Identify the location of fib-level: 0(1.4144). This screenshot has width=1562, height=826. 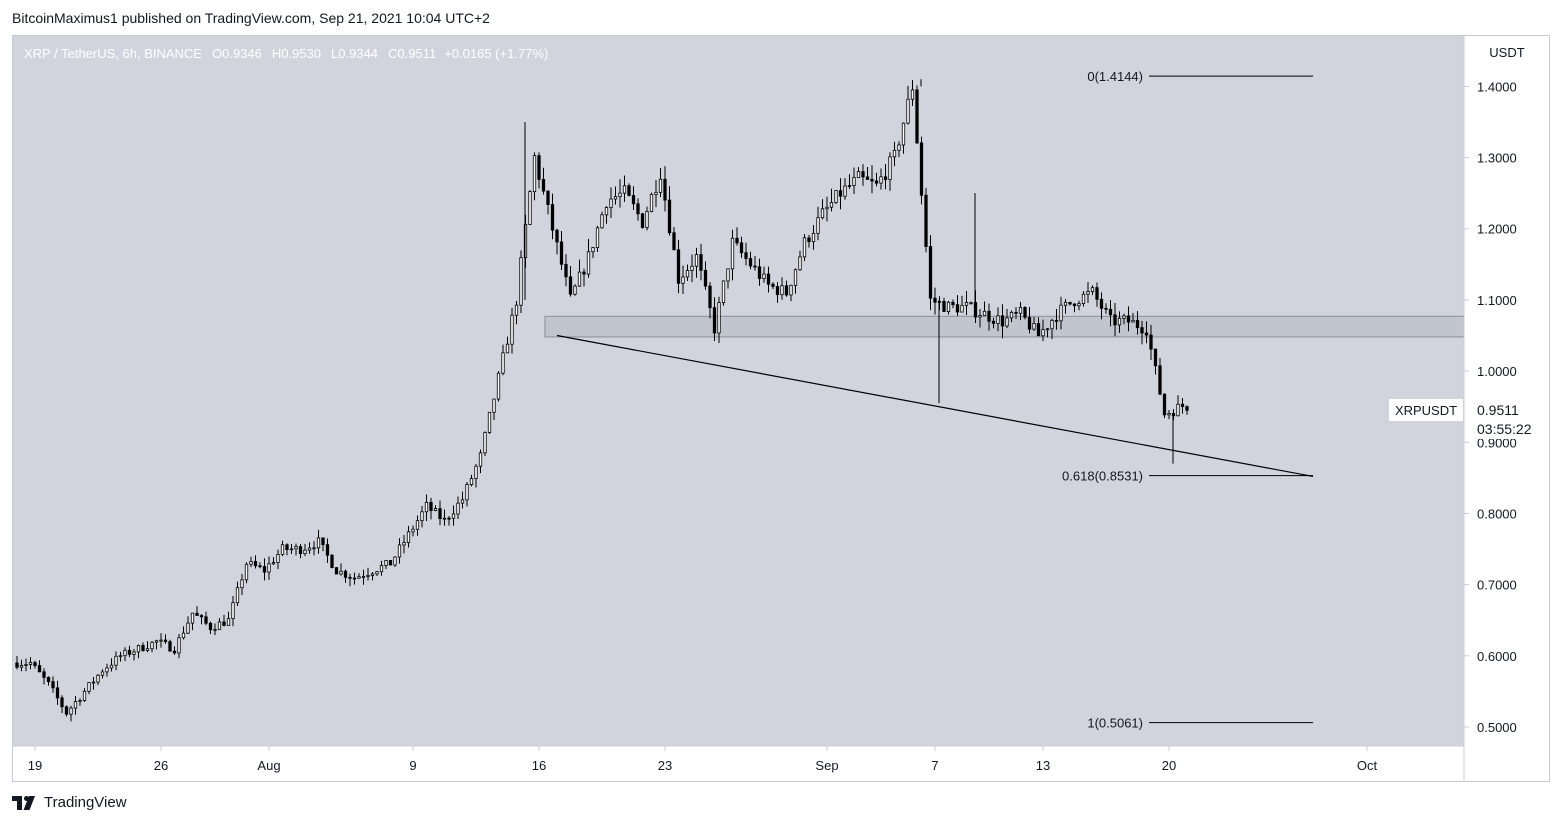
(1200, 76).